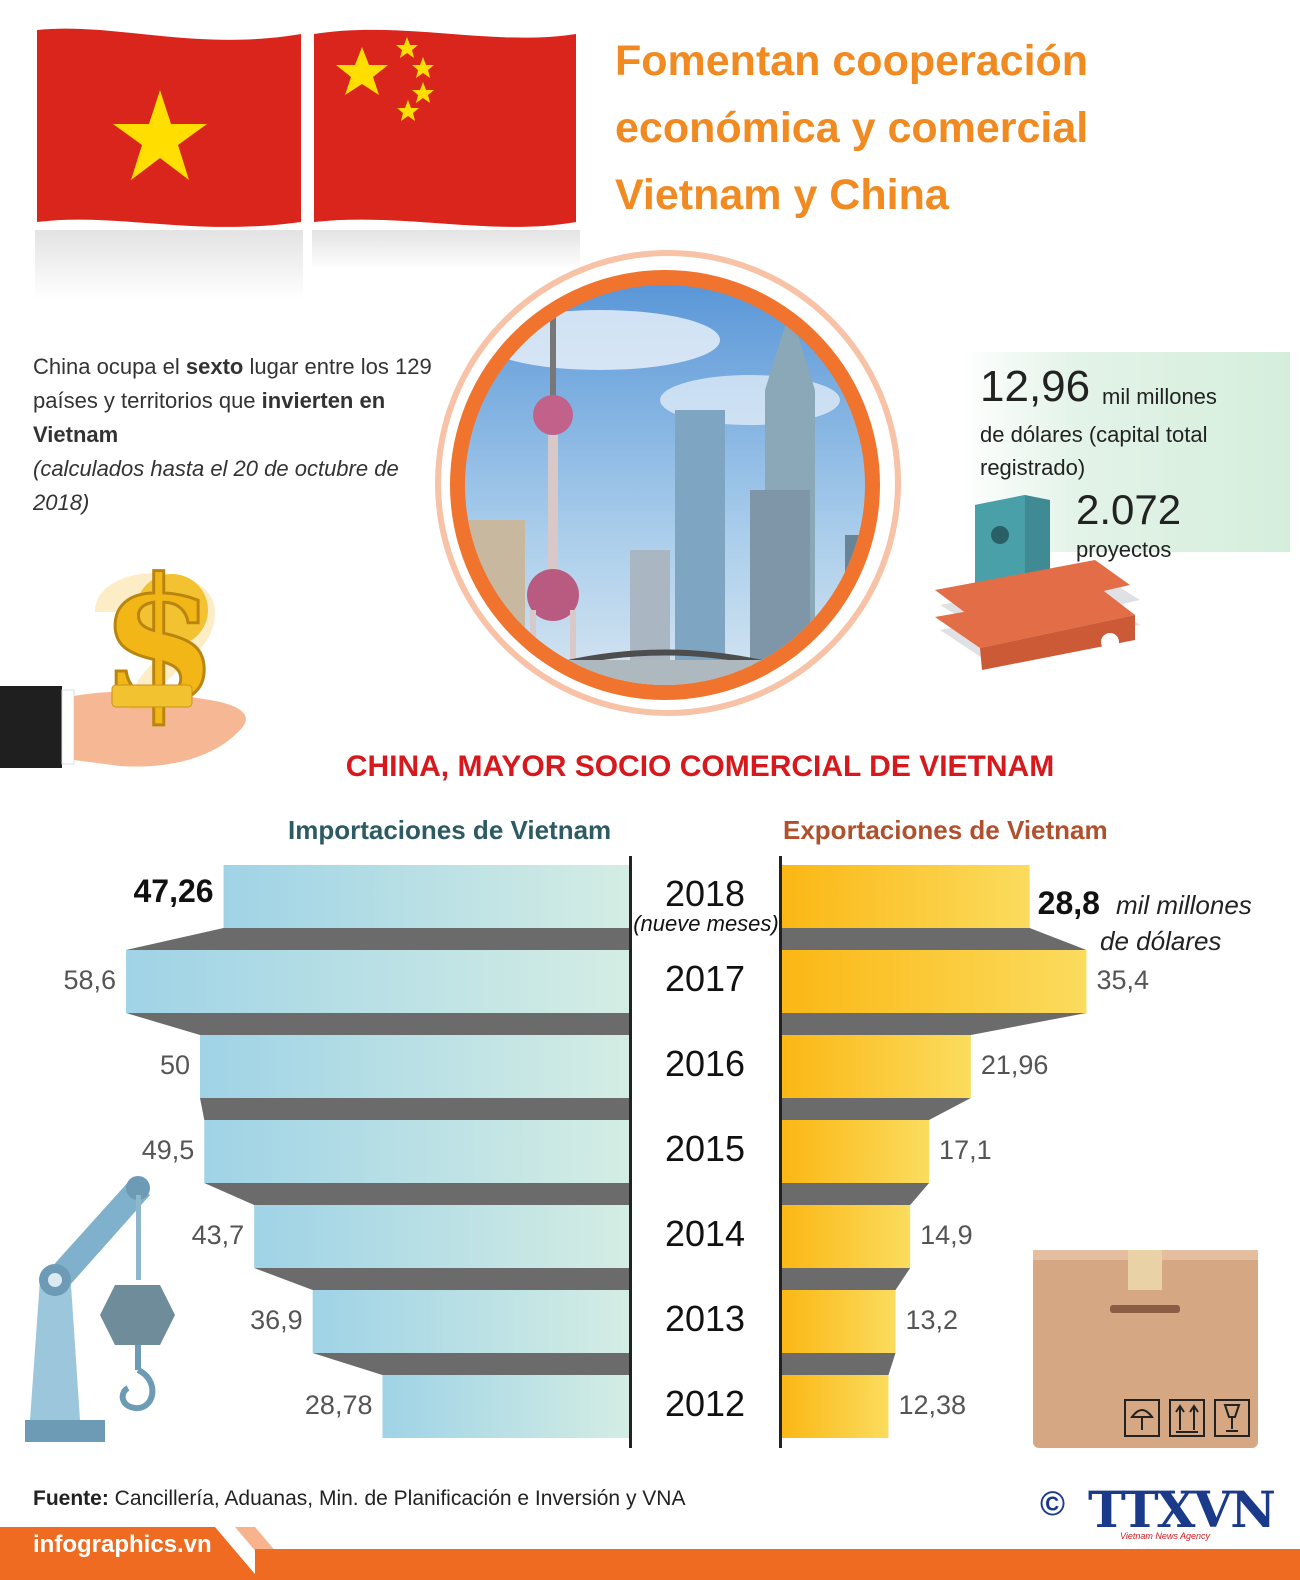 This screenshot has height=1580, width=1300. What do you see at coordinates (1159, 396) in the screenshot?
I see `capital-unit: mil millones` at bounding box center [1159, 396].